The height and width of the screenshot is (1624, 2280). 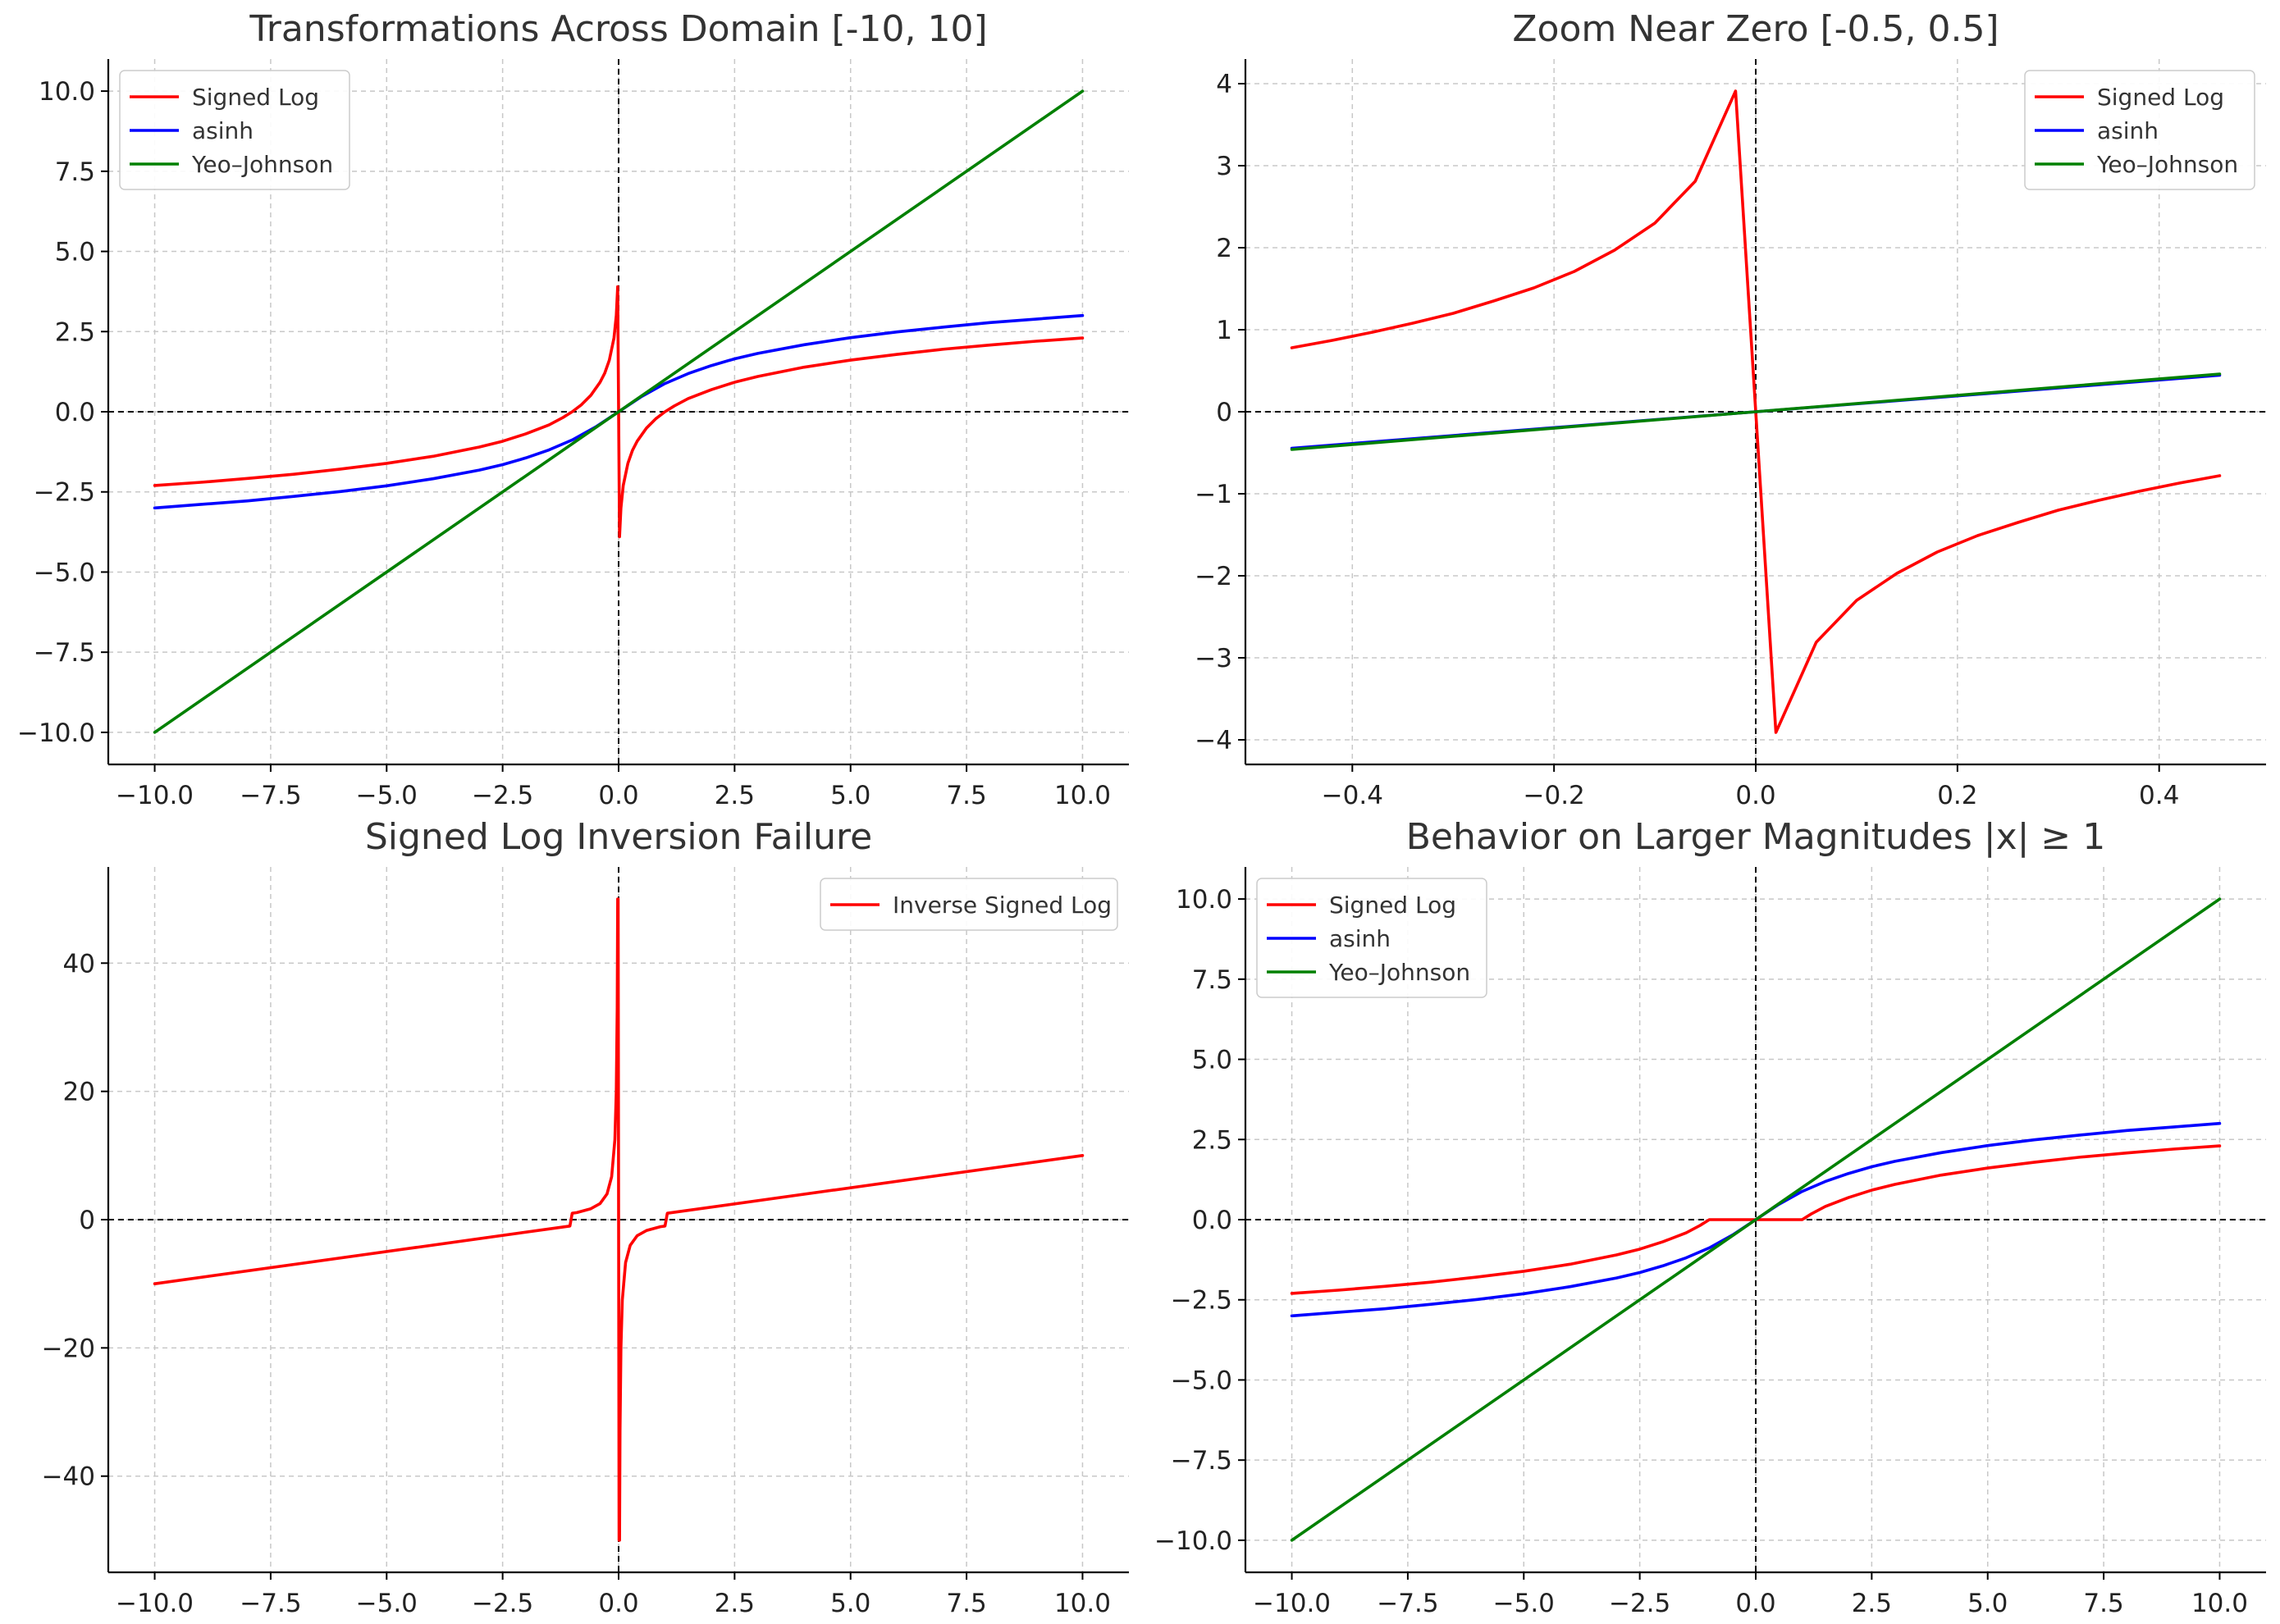 What do you see at coordinates (68, 1477) in the screenshot?
I see `y-tick-label-0: −40` at bounding box center [68, 1477].